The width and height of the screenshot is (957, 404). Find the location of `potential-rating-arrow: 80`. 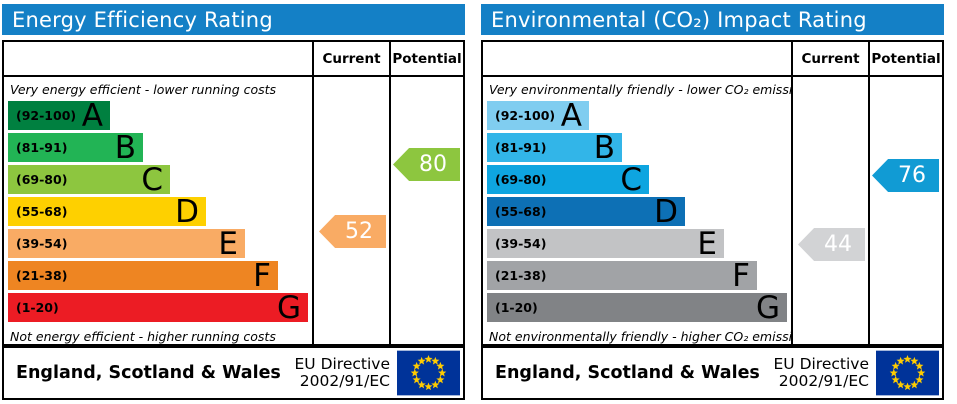

potential-rating-arrow: 80 is located at coordinates (426, 164).